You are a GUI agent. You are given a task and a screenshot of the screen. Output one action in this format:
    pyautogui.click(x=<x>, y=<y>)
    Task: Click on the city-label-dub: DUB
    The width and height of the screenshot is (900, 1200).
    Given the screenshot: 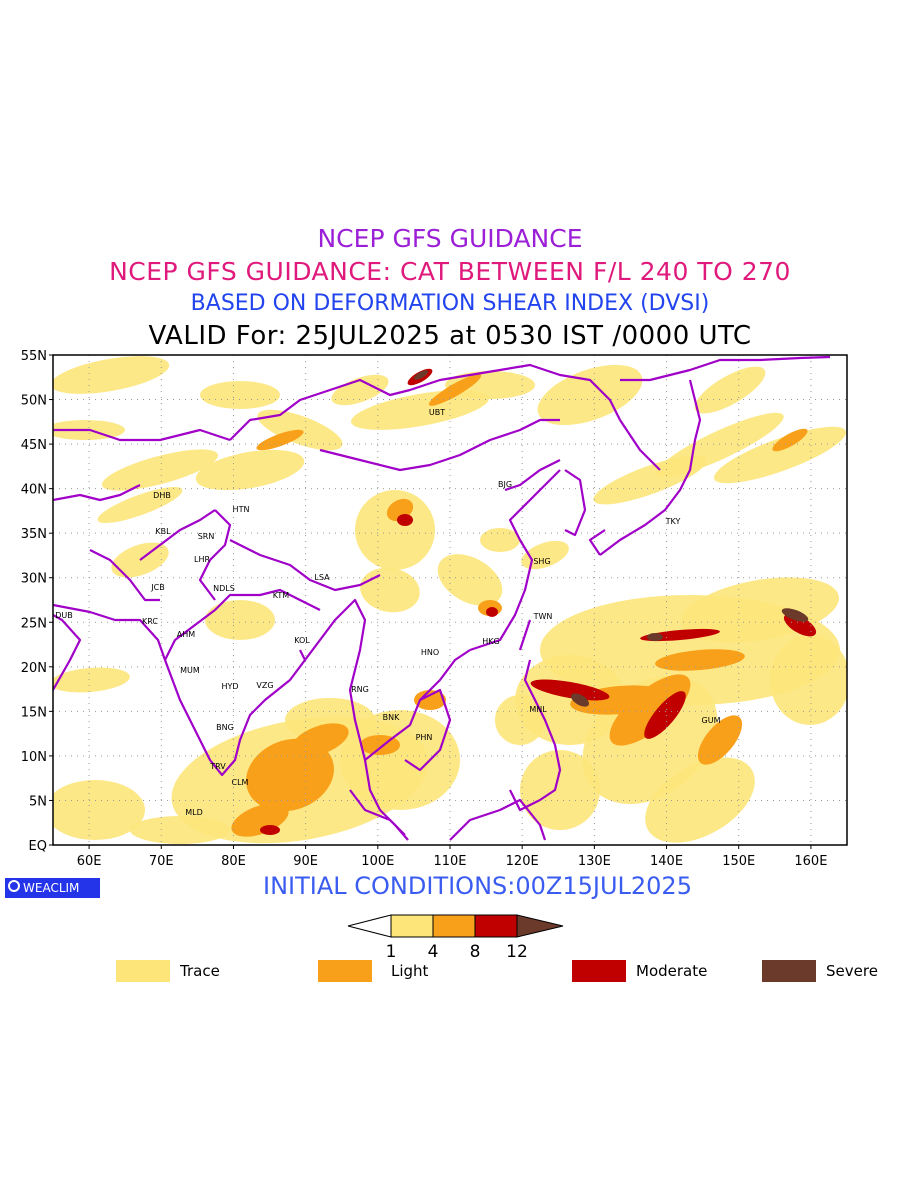 What is the action you would take?
    pyautogui.click(x=64, y=615)
    